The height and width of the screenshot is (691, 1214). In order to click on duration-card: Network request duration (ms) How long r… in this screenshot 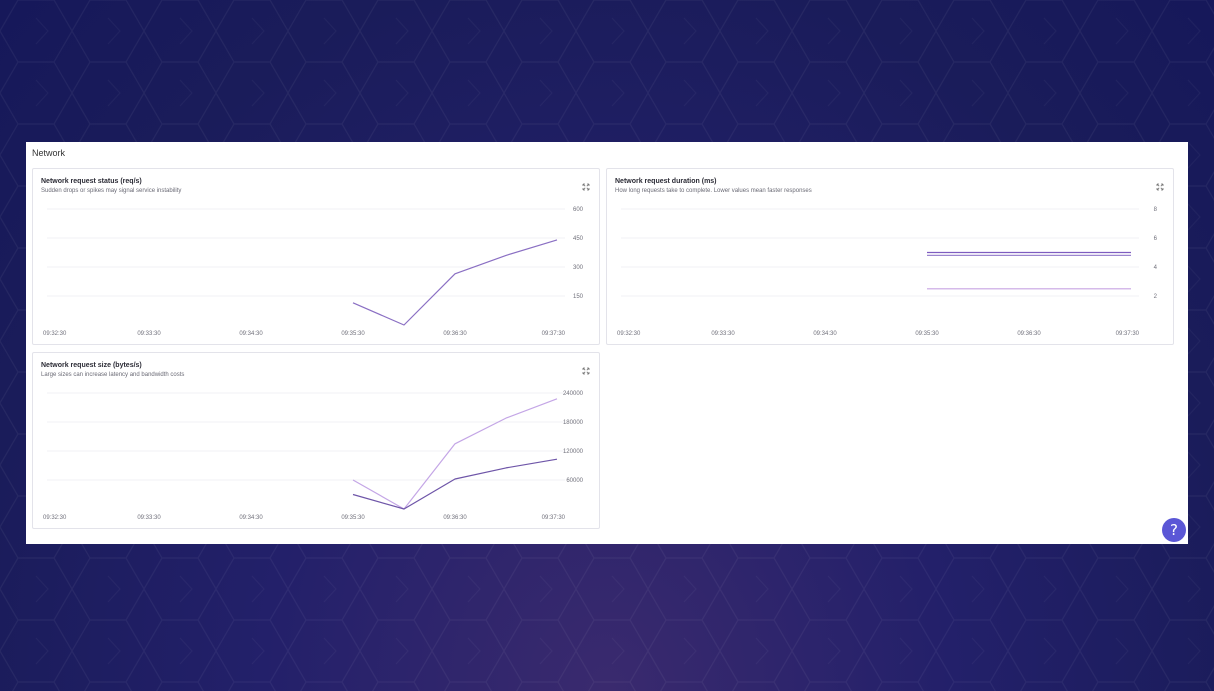, I will do `click(890, 256)`.